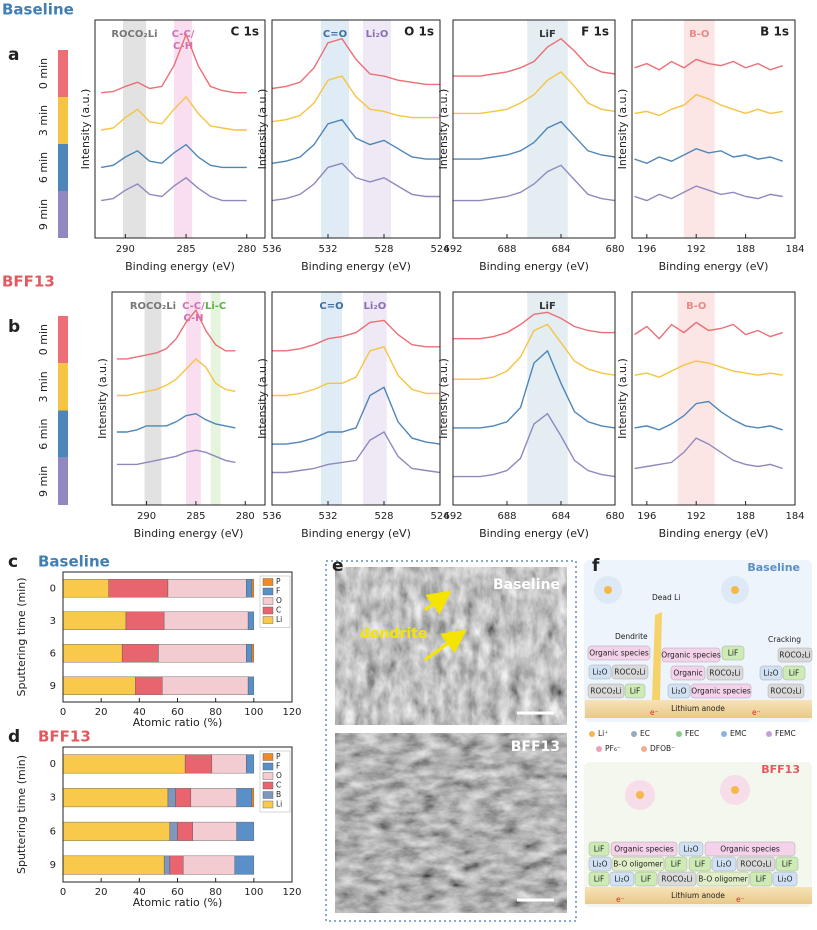 The height and width of the screenshot is (930, 817). What do you see at coordinates (21, 636) in the screenshot?
I see `y-axis-label: Sputtering time (min)` at bounding box center [21, 636].